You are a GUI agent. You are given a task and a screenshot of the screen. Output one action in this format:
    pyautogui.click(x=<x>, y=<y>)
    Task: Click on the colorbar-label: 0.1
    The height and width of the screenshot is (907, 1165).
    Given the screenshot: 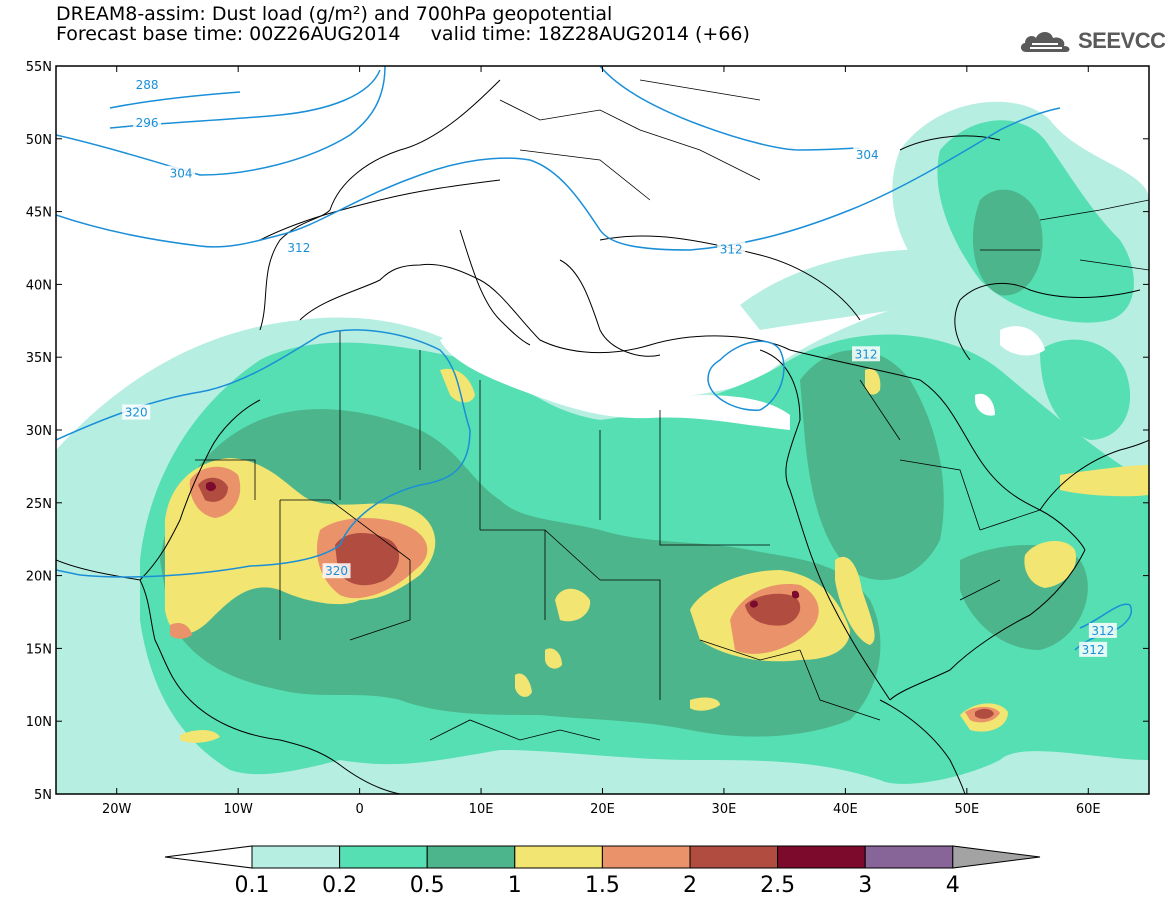 What is the action you would take?
    pyautogui.click(x=252, y=885)
    